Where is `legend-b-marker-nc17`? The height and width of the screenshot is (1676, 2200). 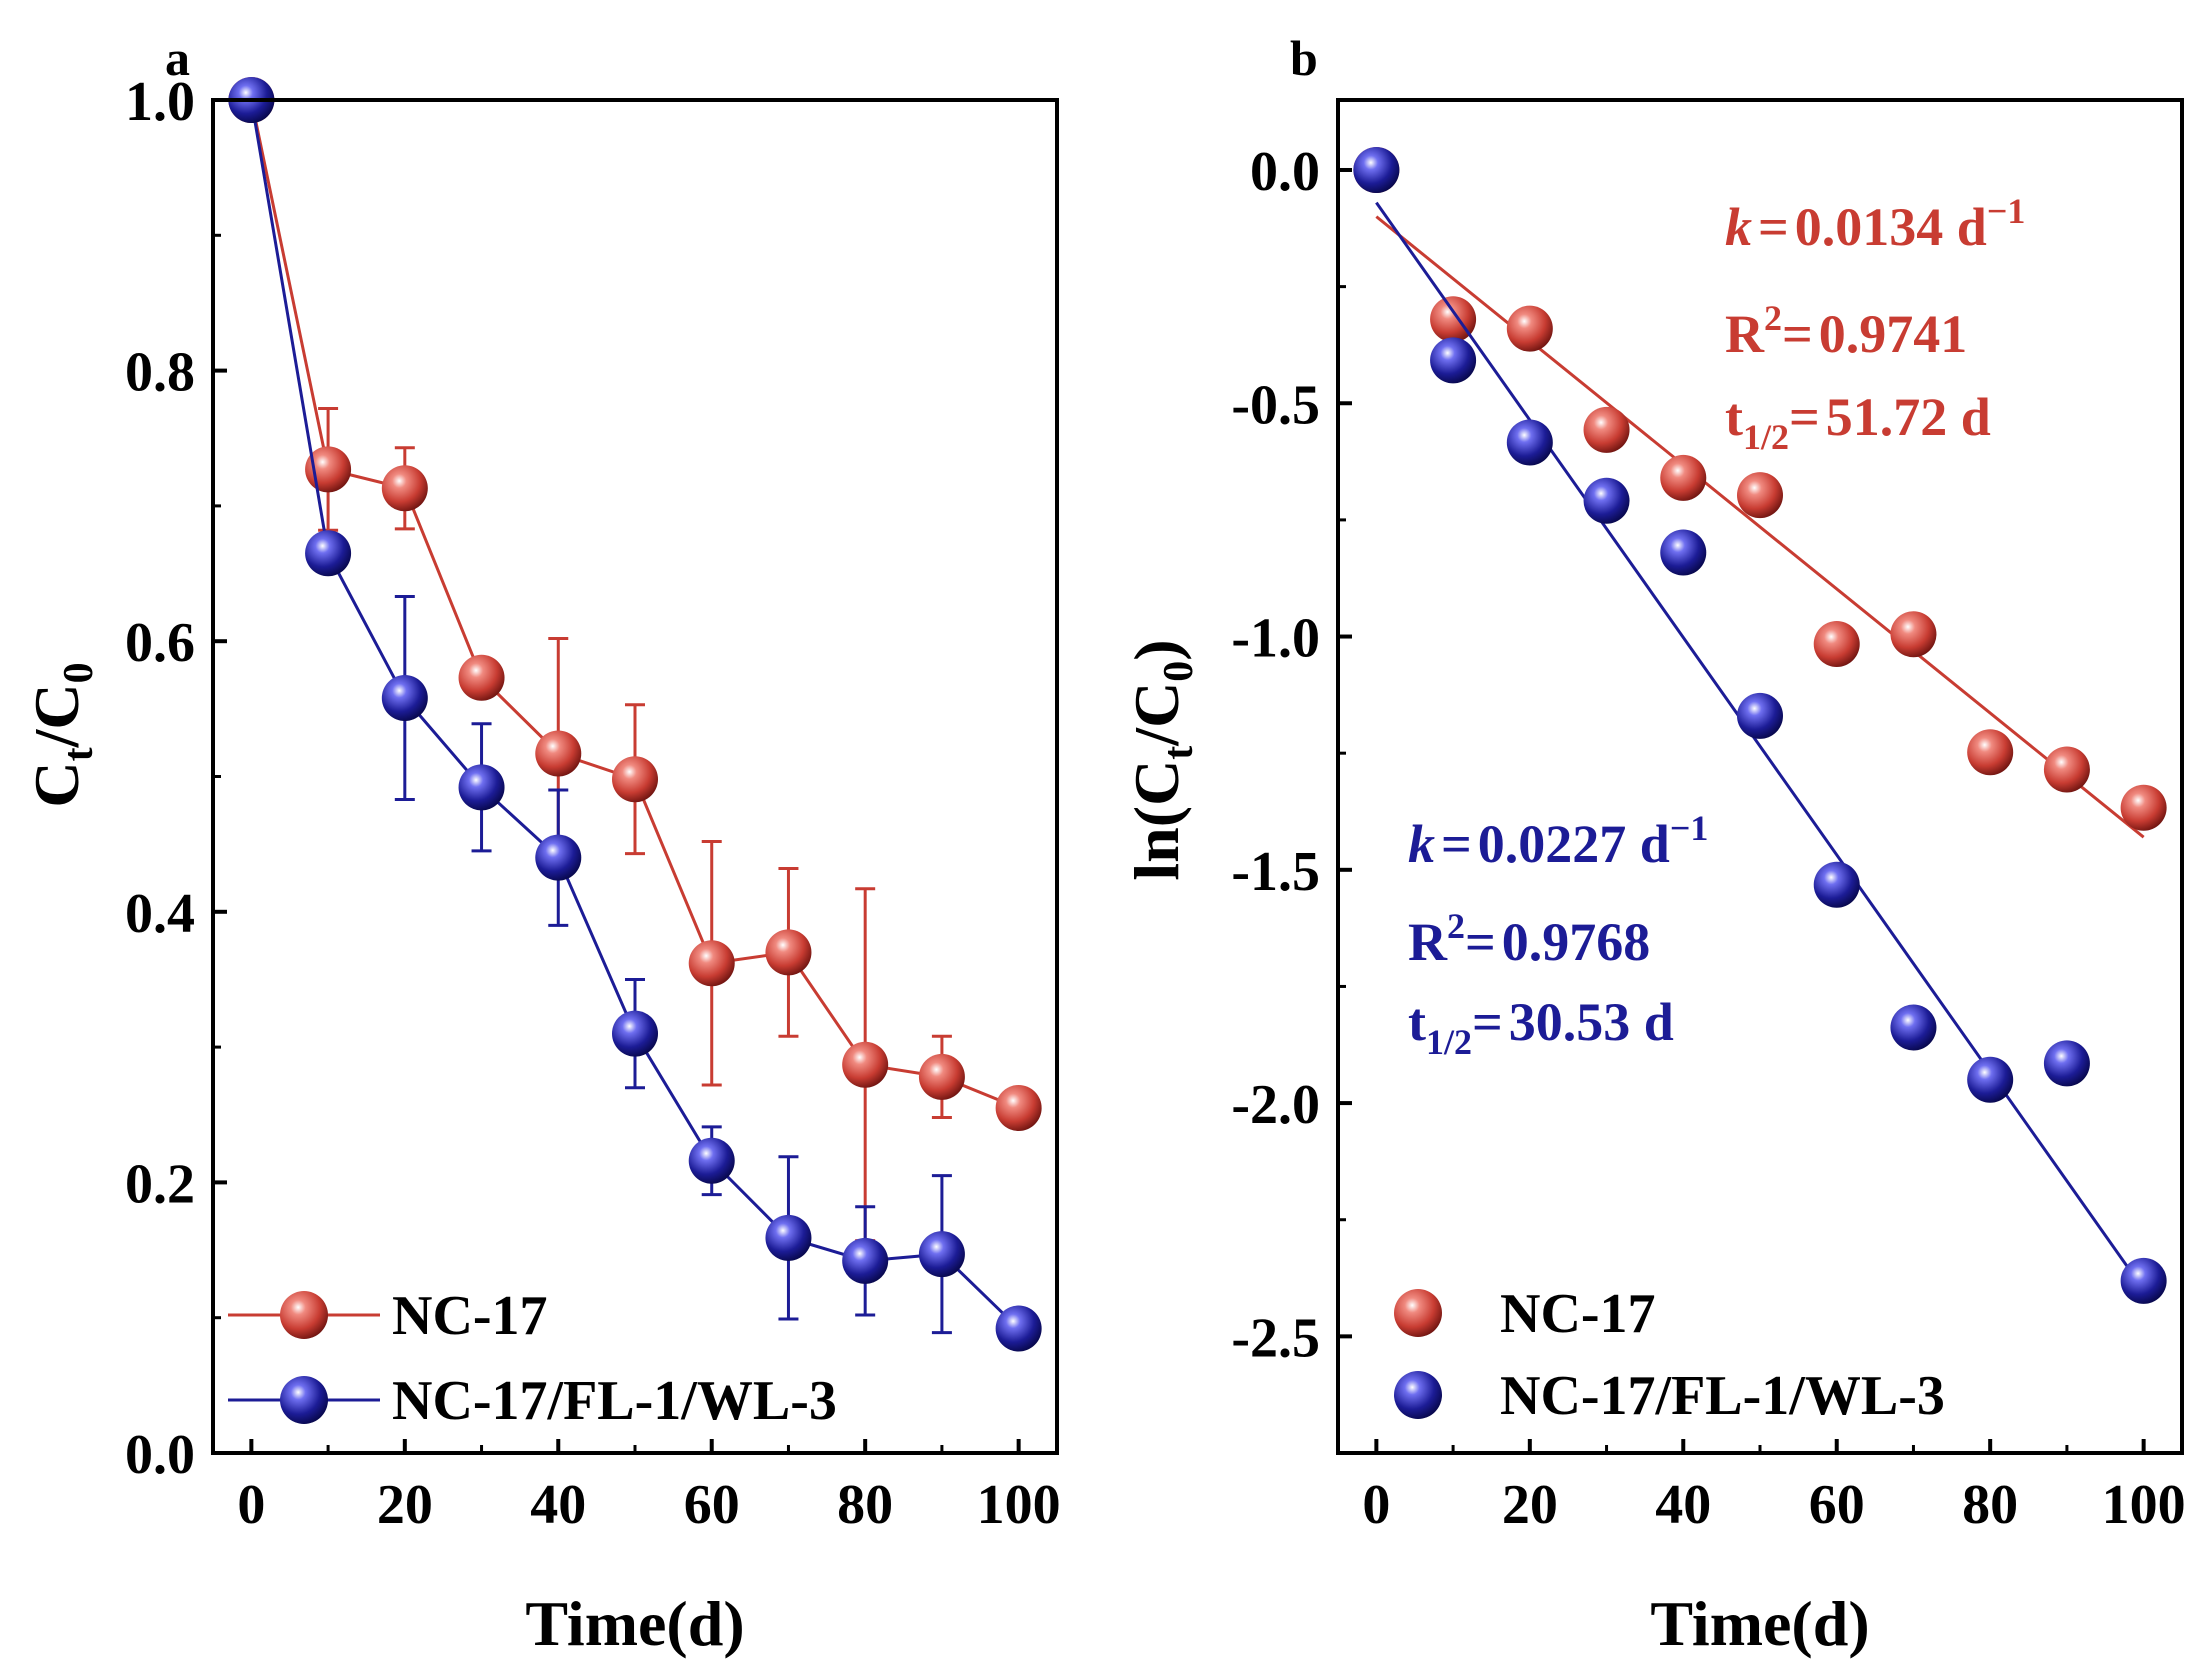
legend-b-marker-nc17 is located at coordinates (1418, 1313).